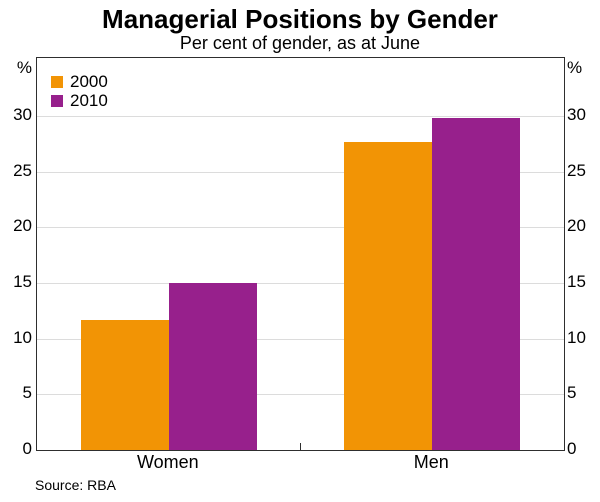 The image size is (600, 502). I want to click on y-axis-label-left-0: 0, so click(27, 448).